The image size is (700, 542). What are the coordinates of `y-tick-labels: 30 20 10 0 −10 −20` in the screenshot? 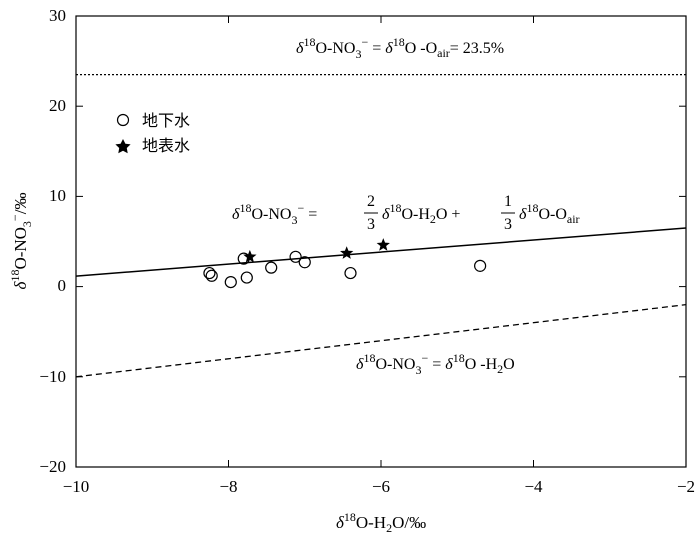 It's located at (52, 241).